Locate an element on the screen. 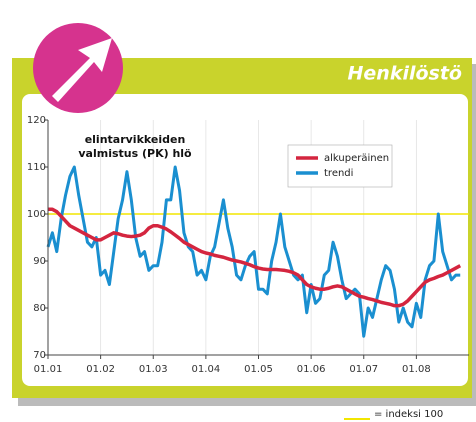  legend-label: trendi is located at coordinates (338, 173).